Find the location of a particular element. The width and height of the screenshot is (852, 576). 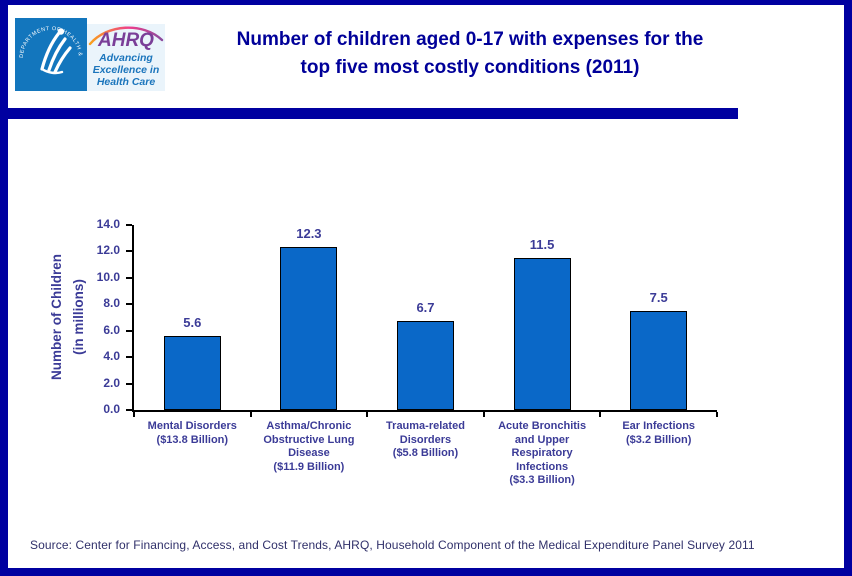

ahrq-tagline-line: Advancing is located at coordinates (126, 58).